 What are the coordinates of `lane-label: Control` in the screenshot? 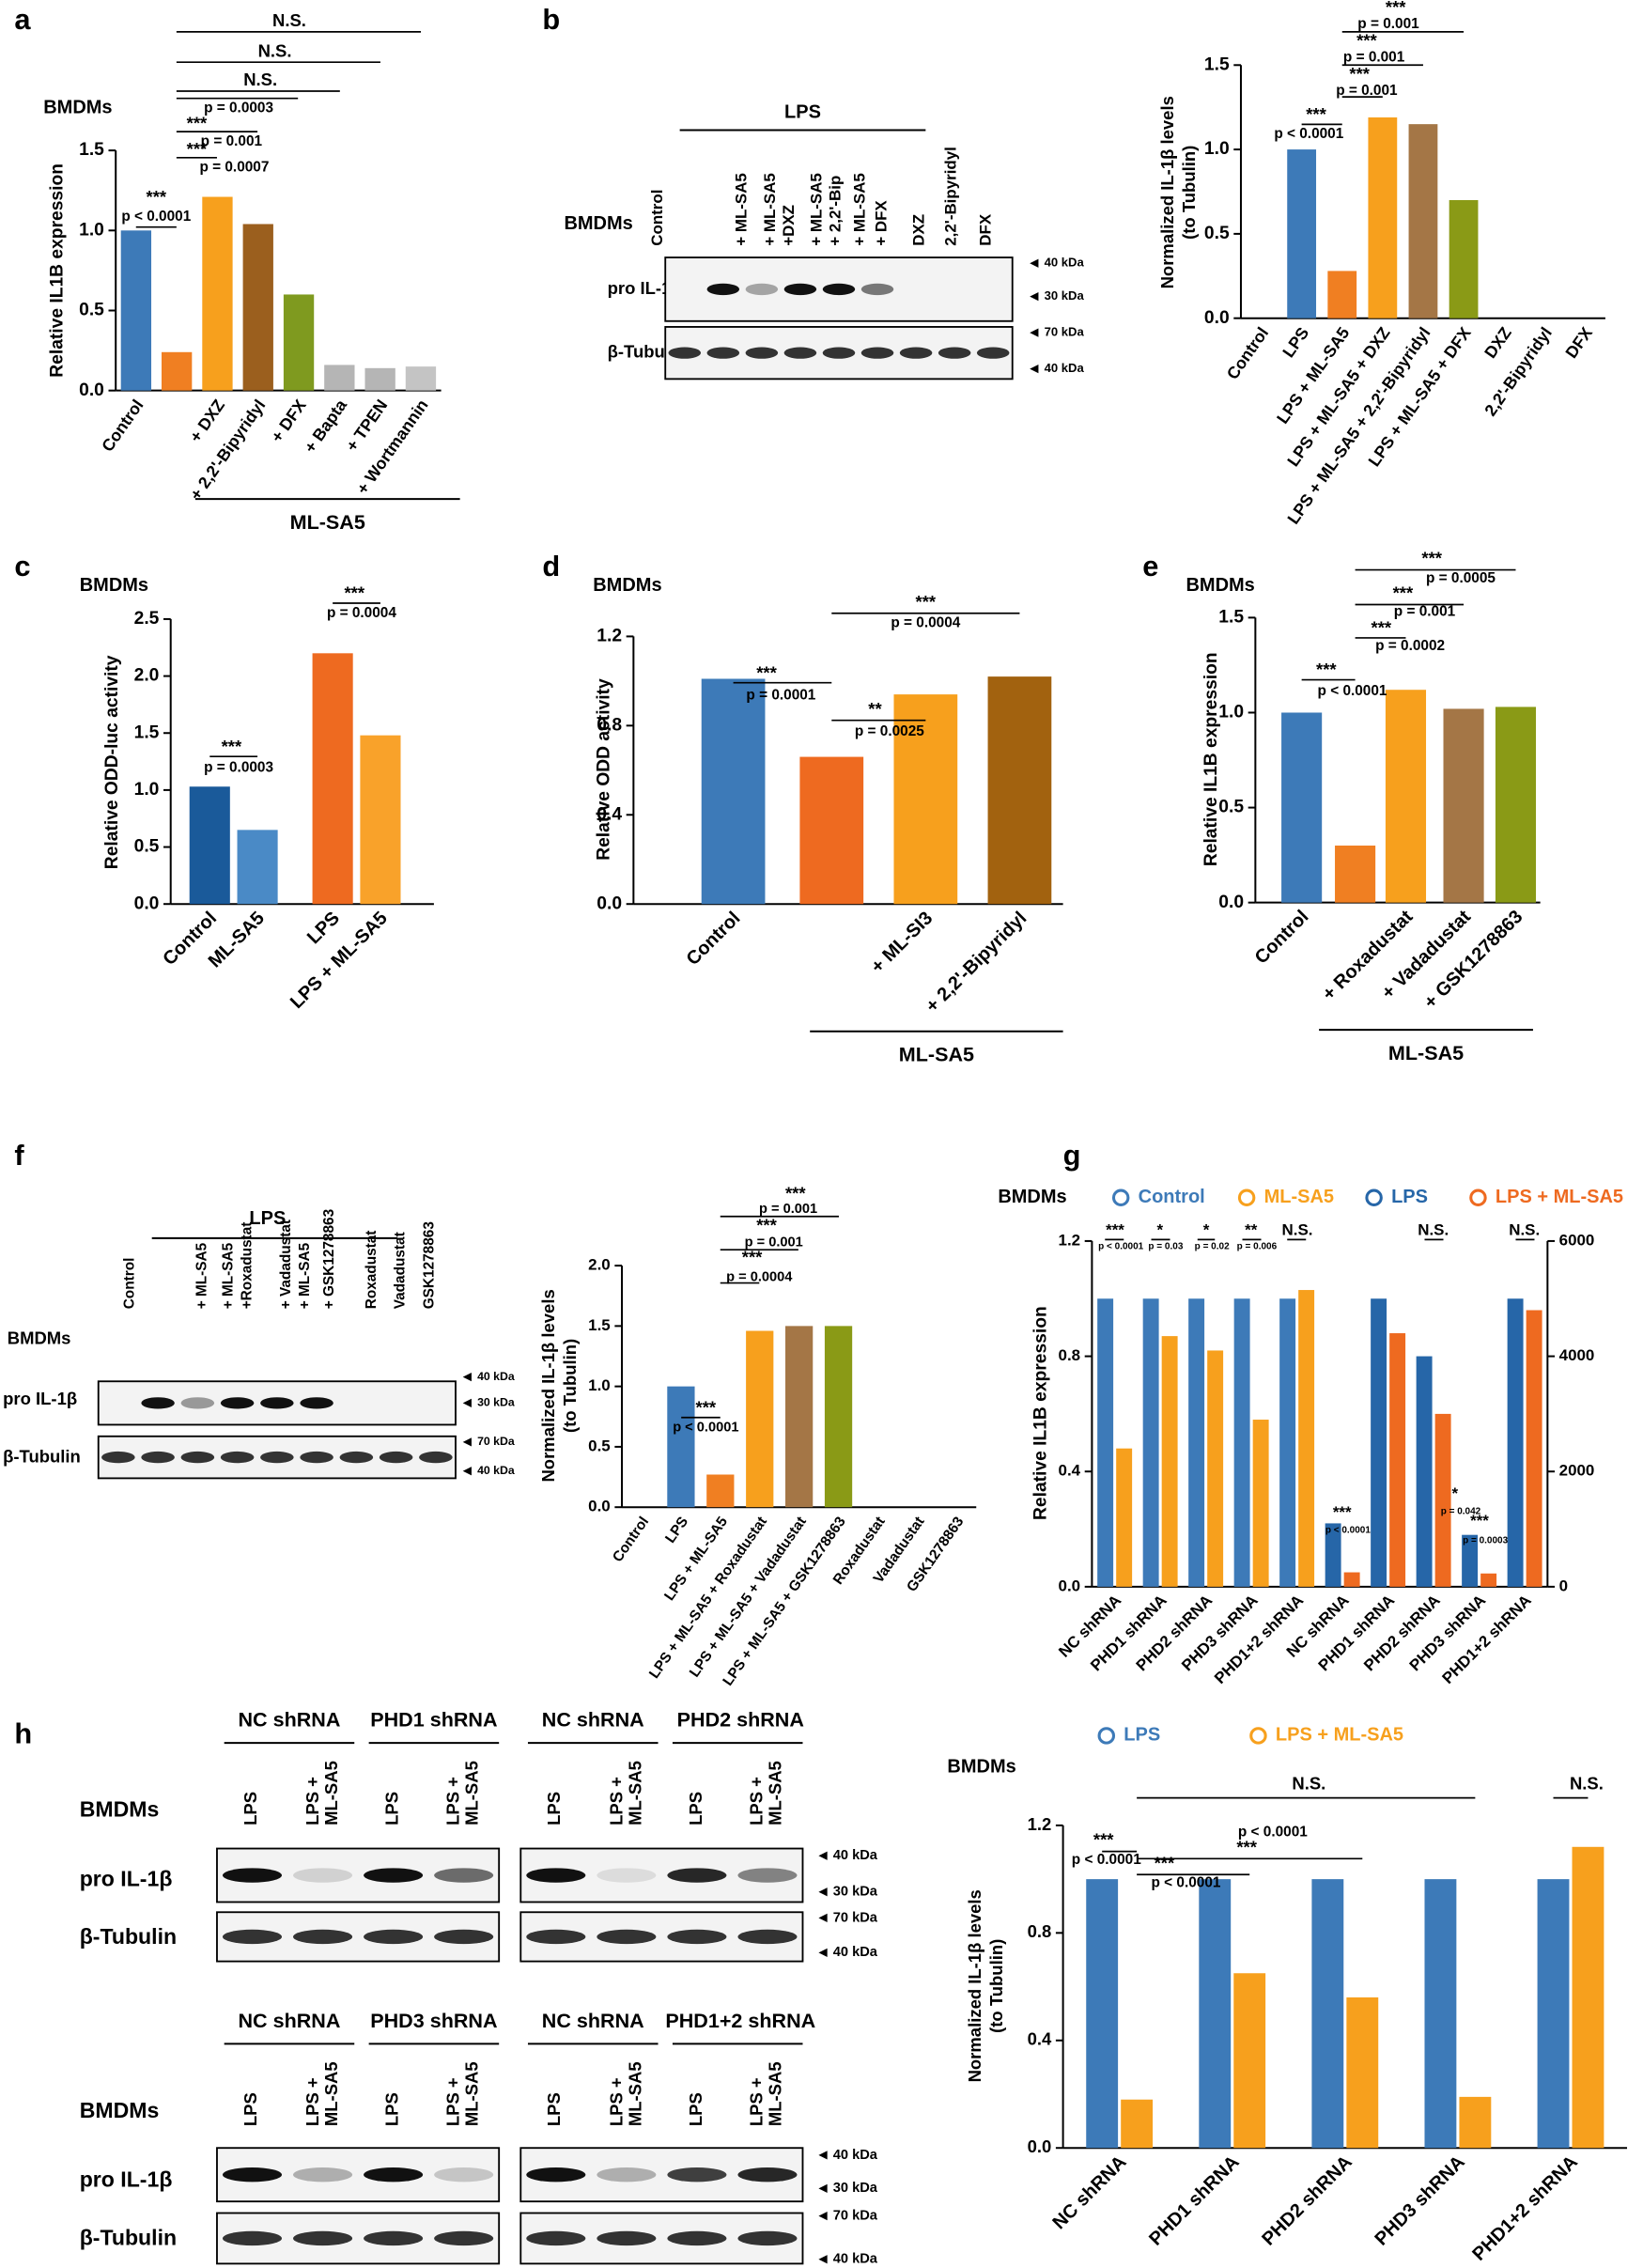 It's located at (657, 218).